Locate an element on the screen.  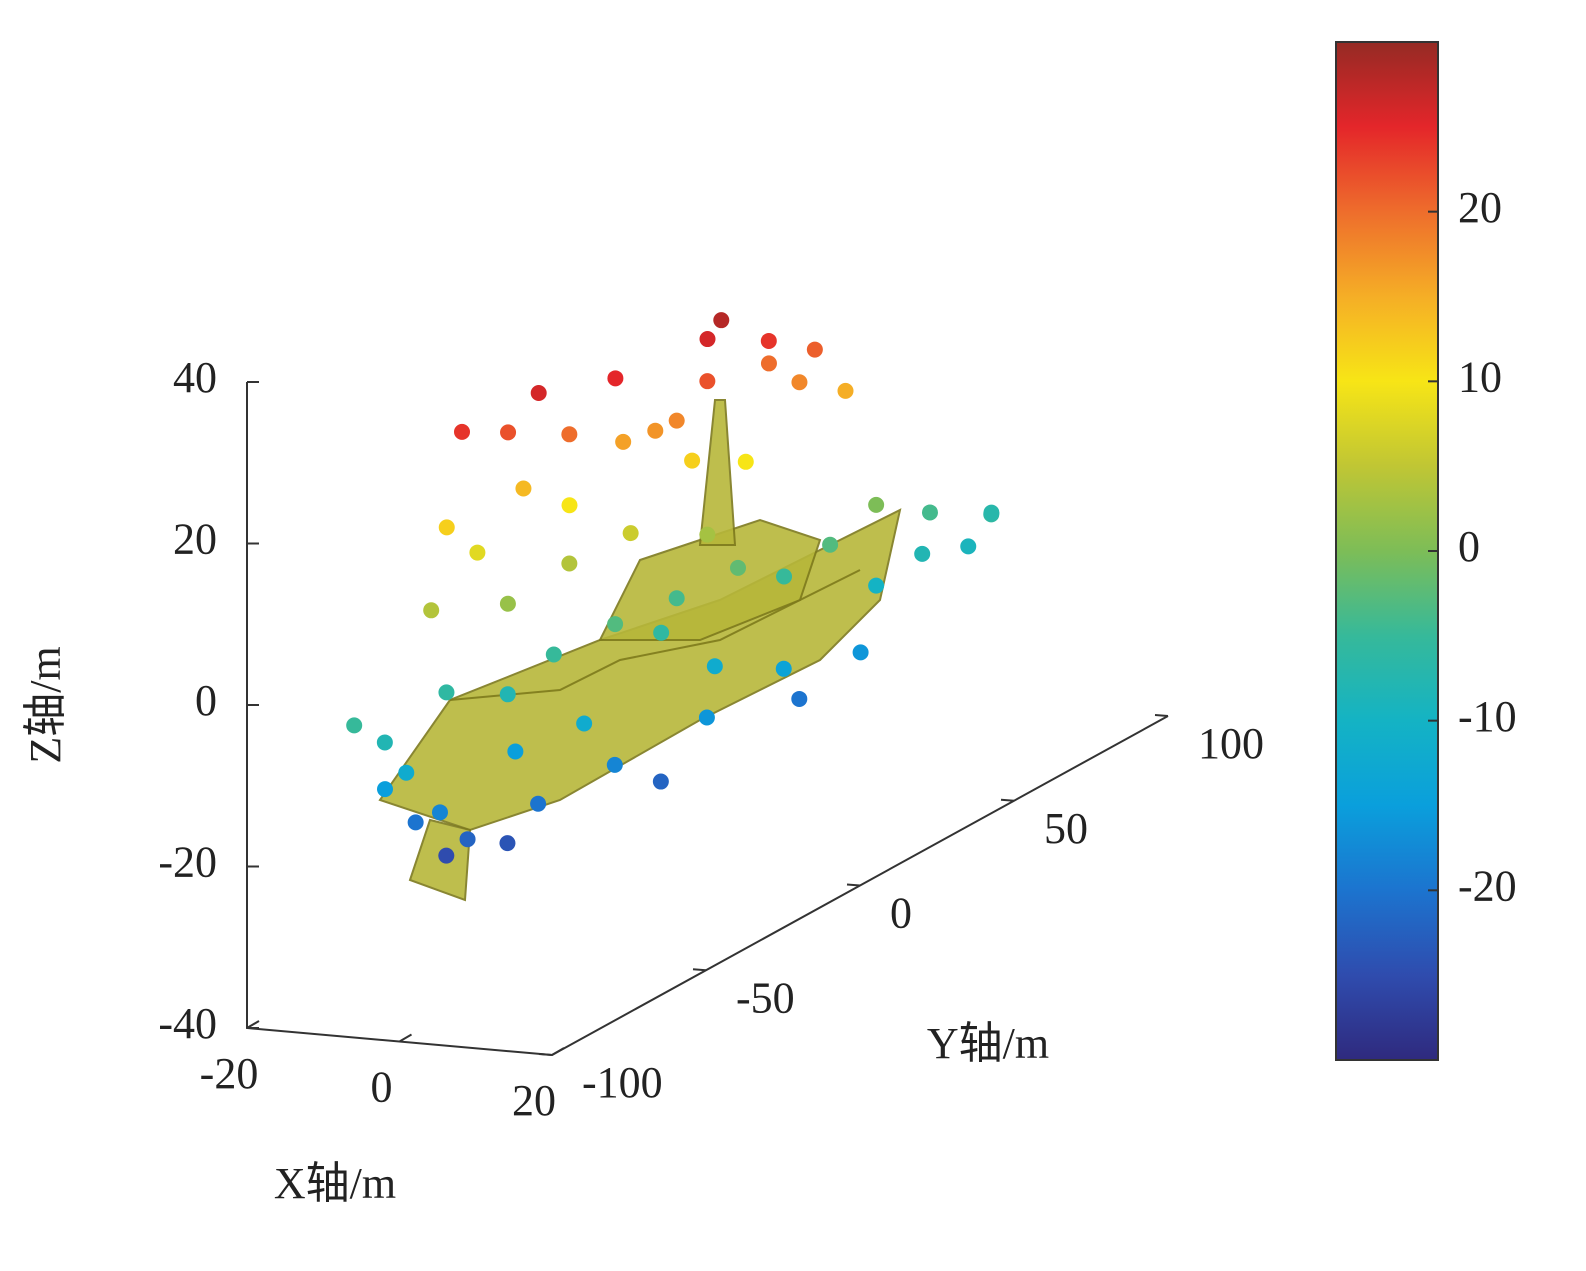
z-tick-label: -40 is located at coordinates (187, 1023).